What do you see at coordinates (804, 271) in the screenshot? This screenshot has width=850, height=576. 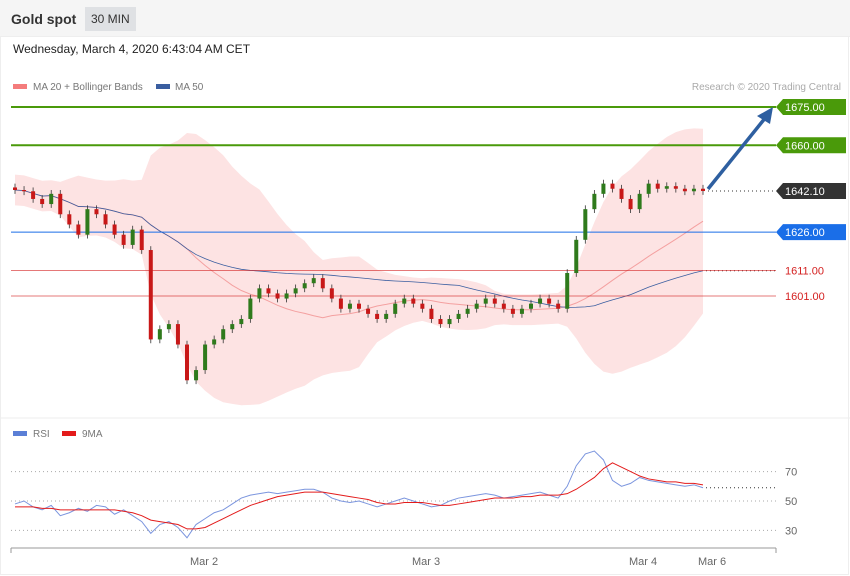 I see `level-label: 1611.00` at bounding box center [804, 271].